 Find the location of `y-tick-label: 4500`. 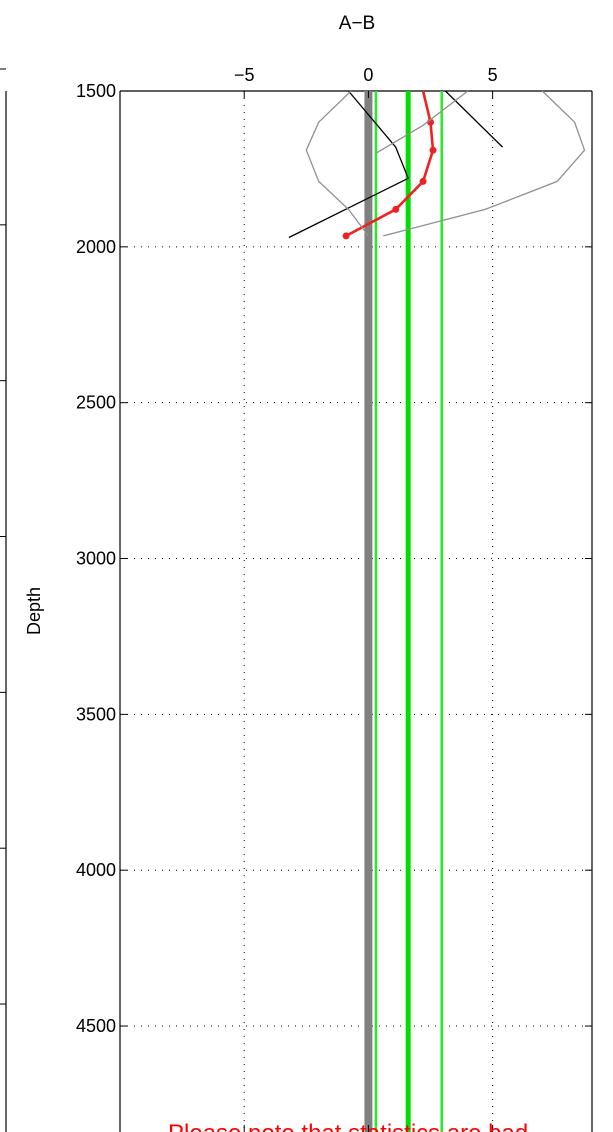

y-tick-label: 4500 is located at coordinates (96, 1026).